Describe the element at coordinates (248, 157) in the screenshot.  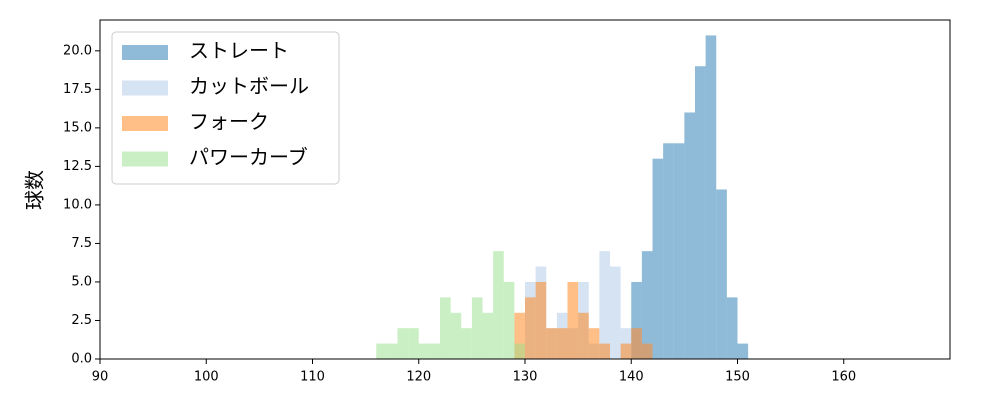
I see `legend-label: パワーカーブ` at that location.